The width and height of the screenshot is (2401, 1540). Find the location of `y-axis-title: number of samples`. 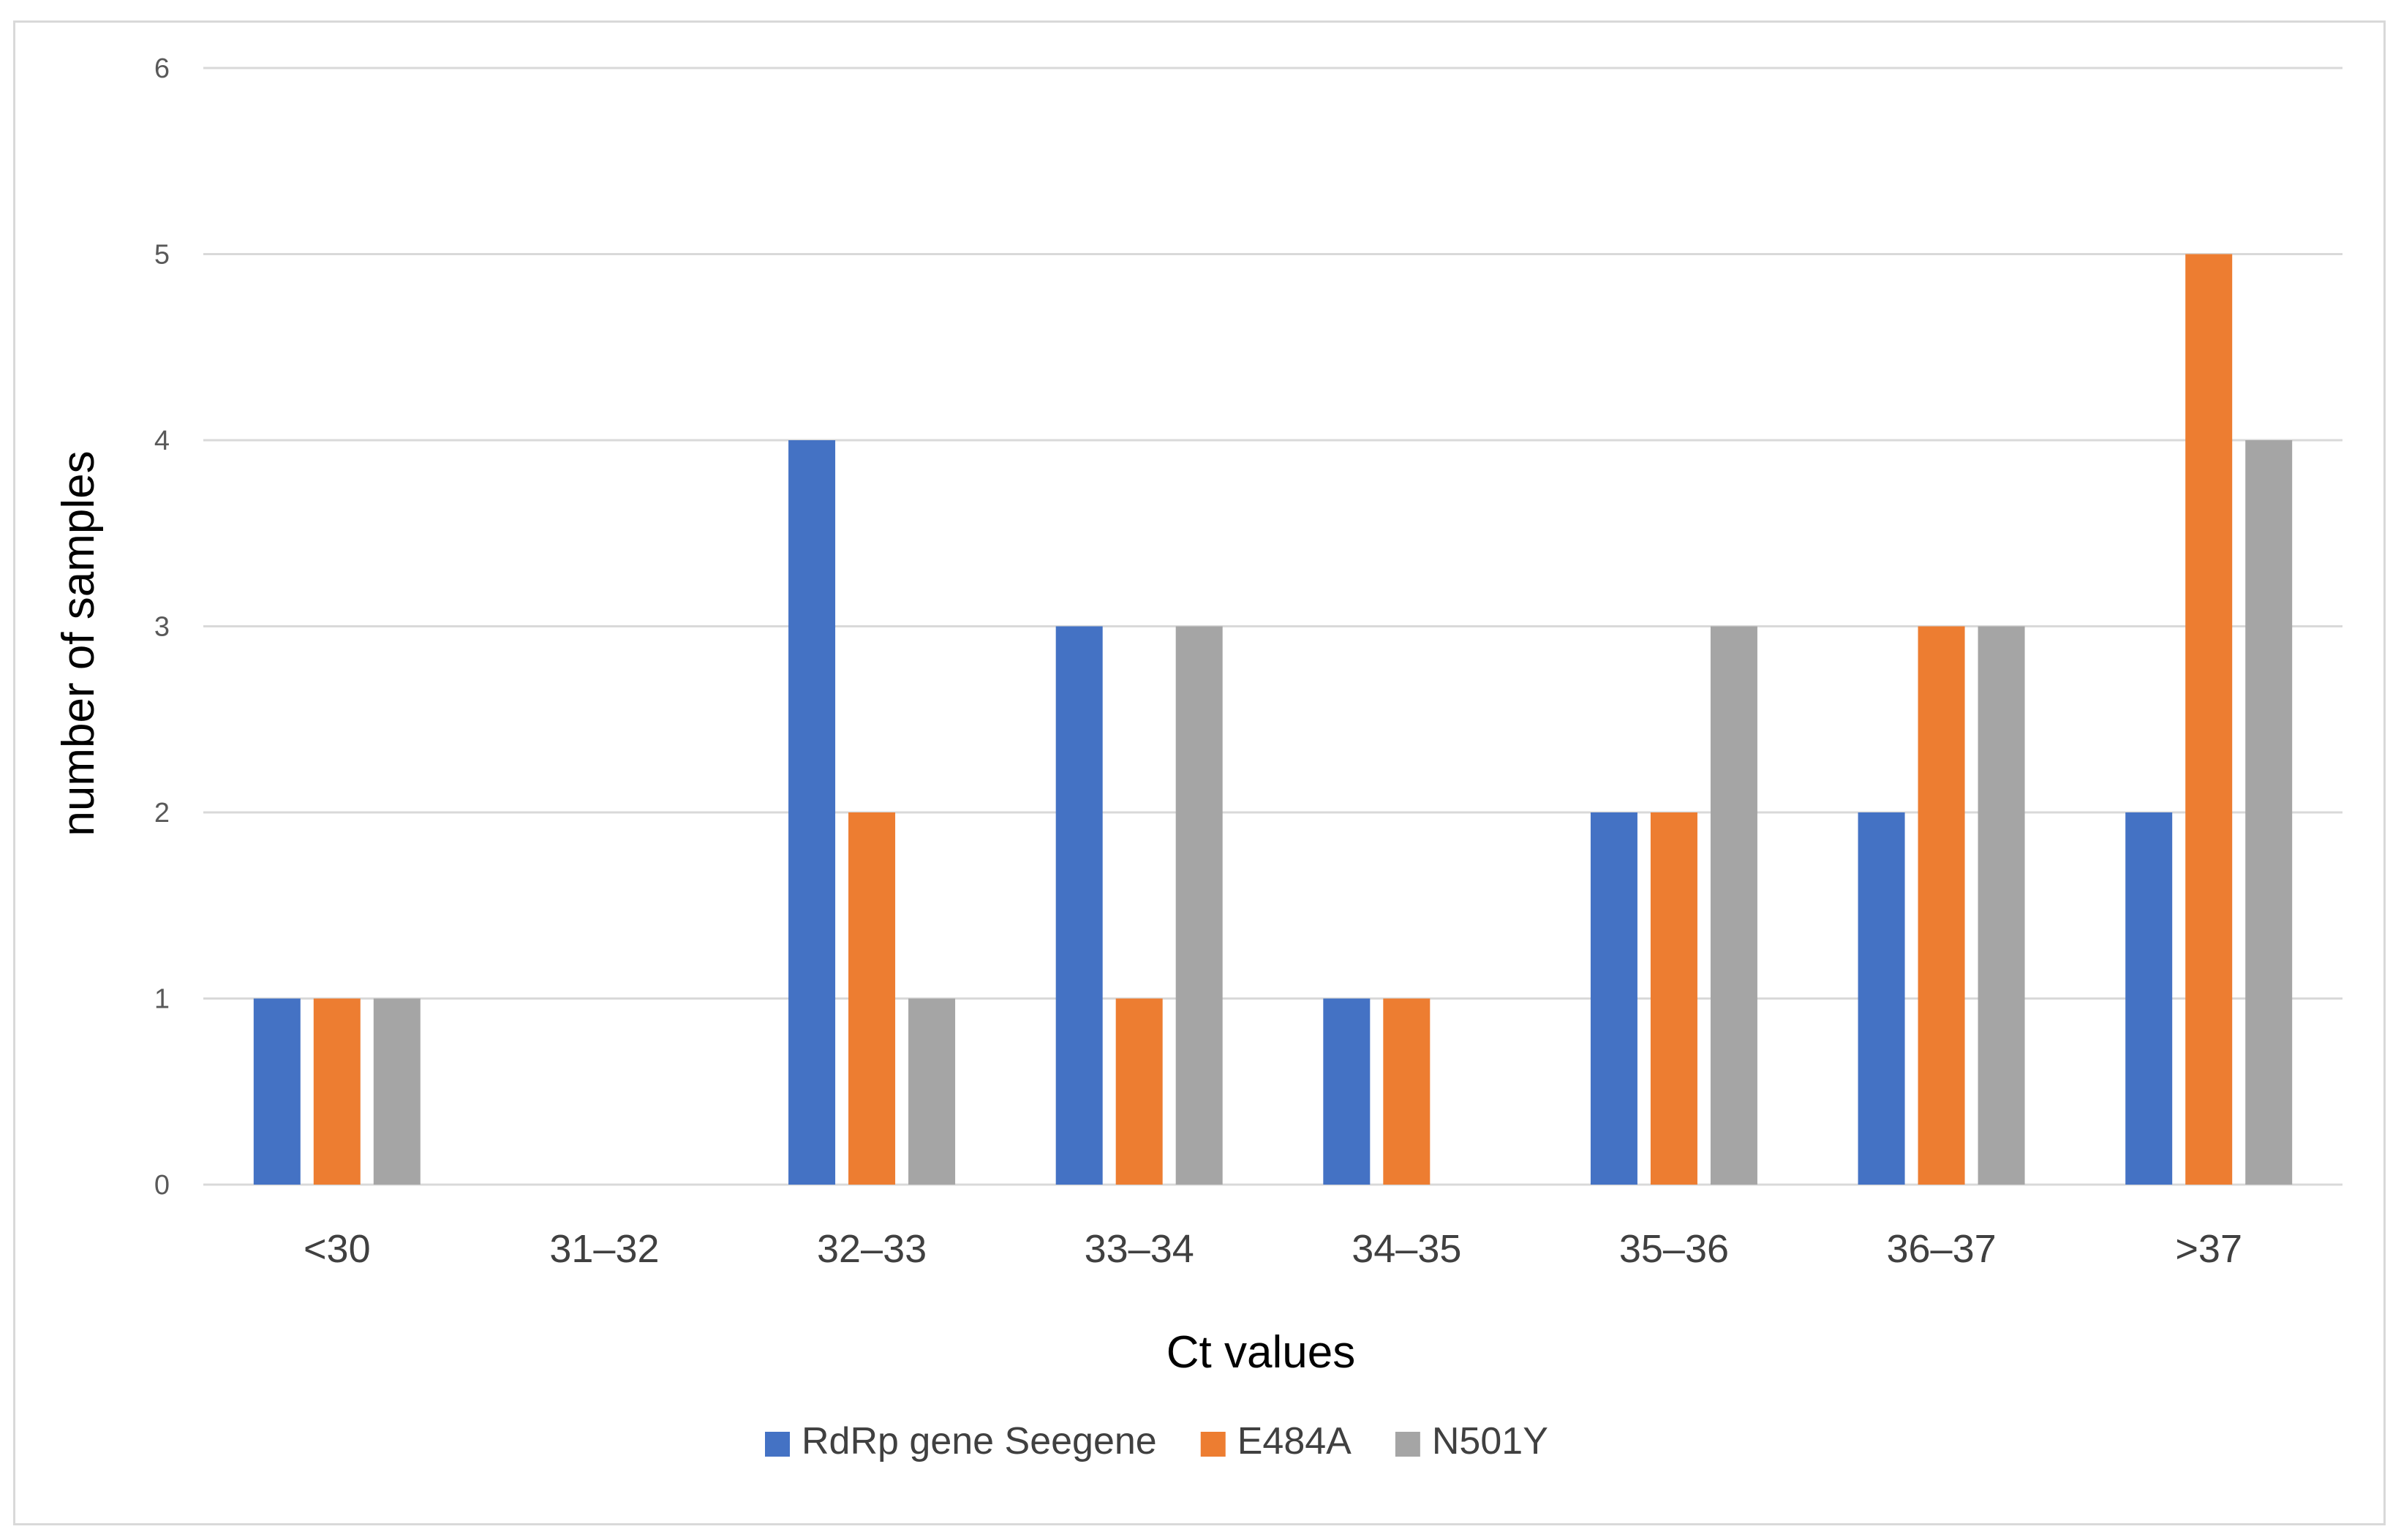

y-axis-title: number of samples is located at coordinates (78, 643).